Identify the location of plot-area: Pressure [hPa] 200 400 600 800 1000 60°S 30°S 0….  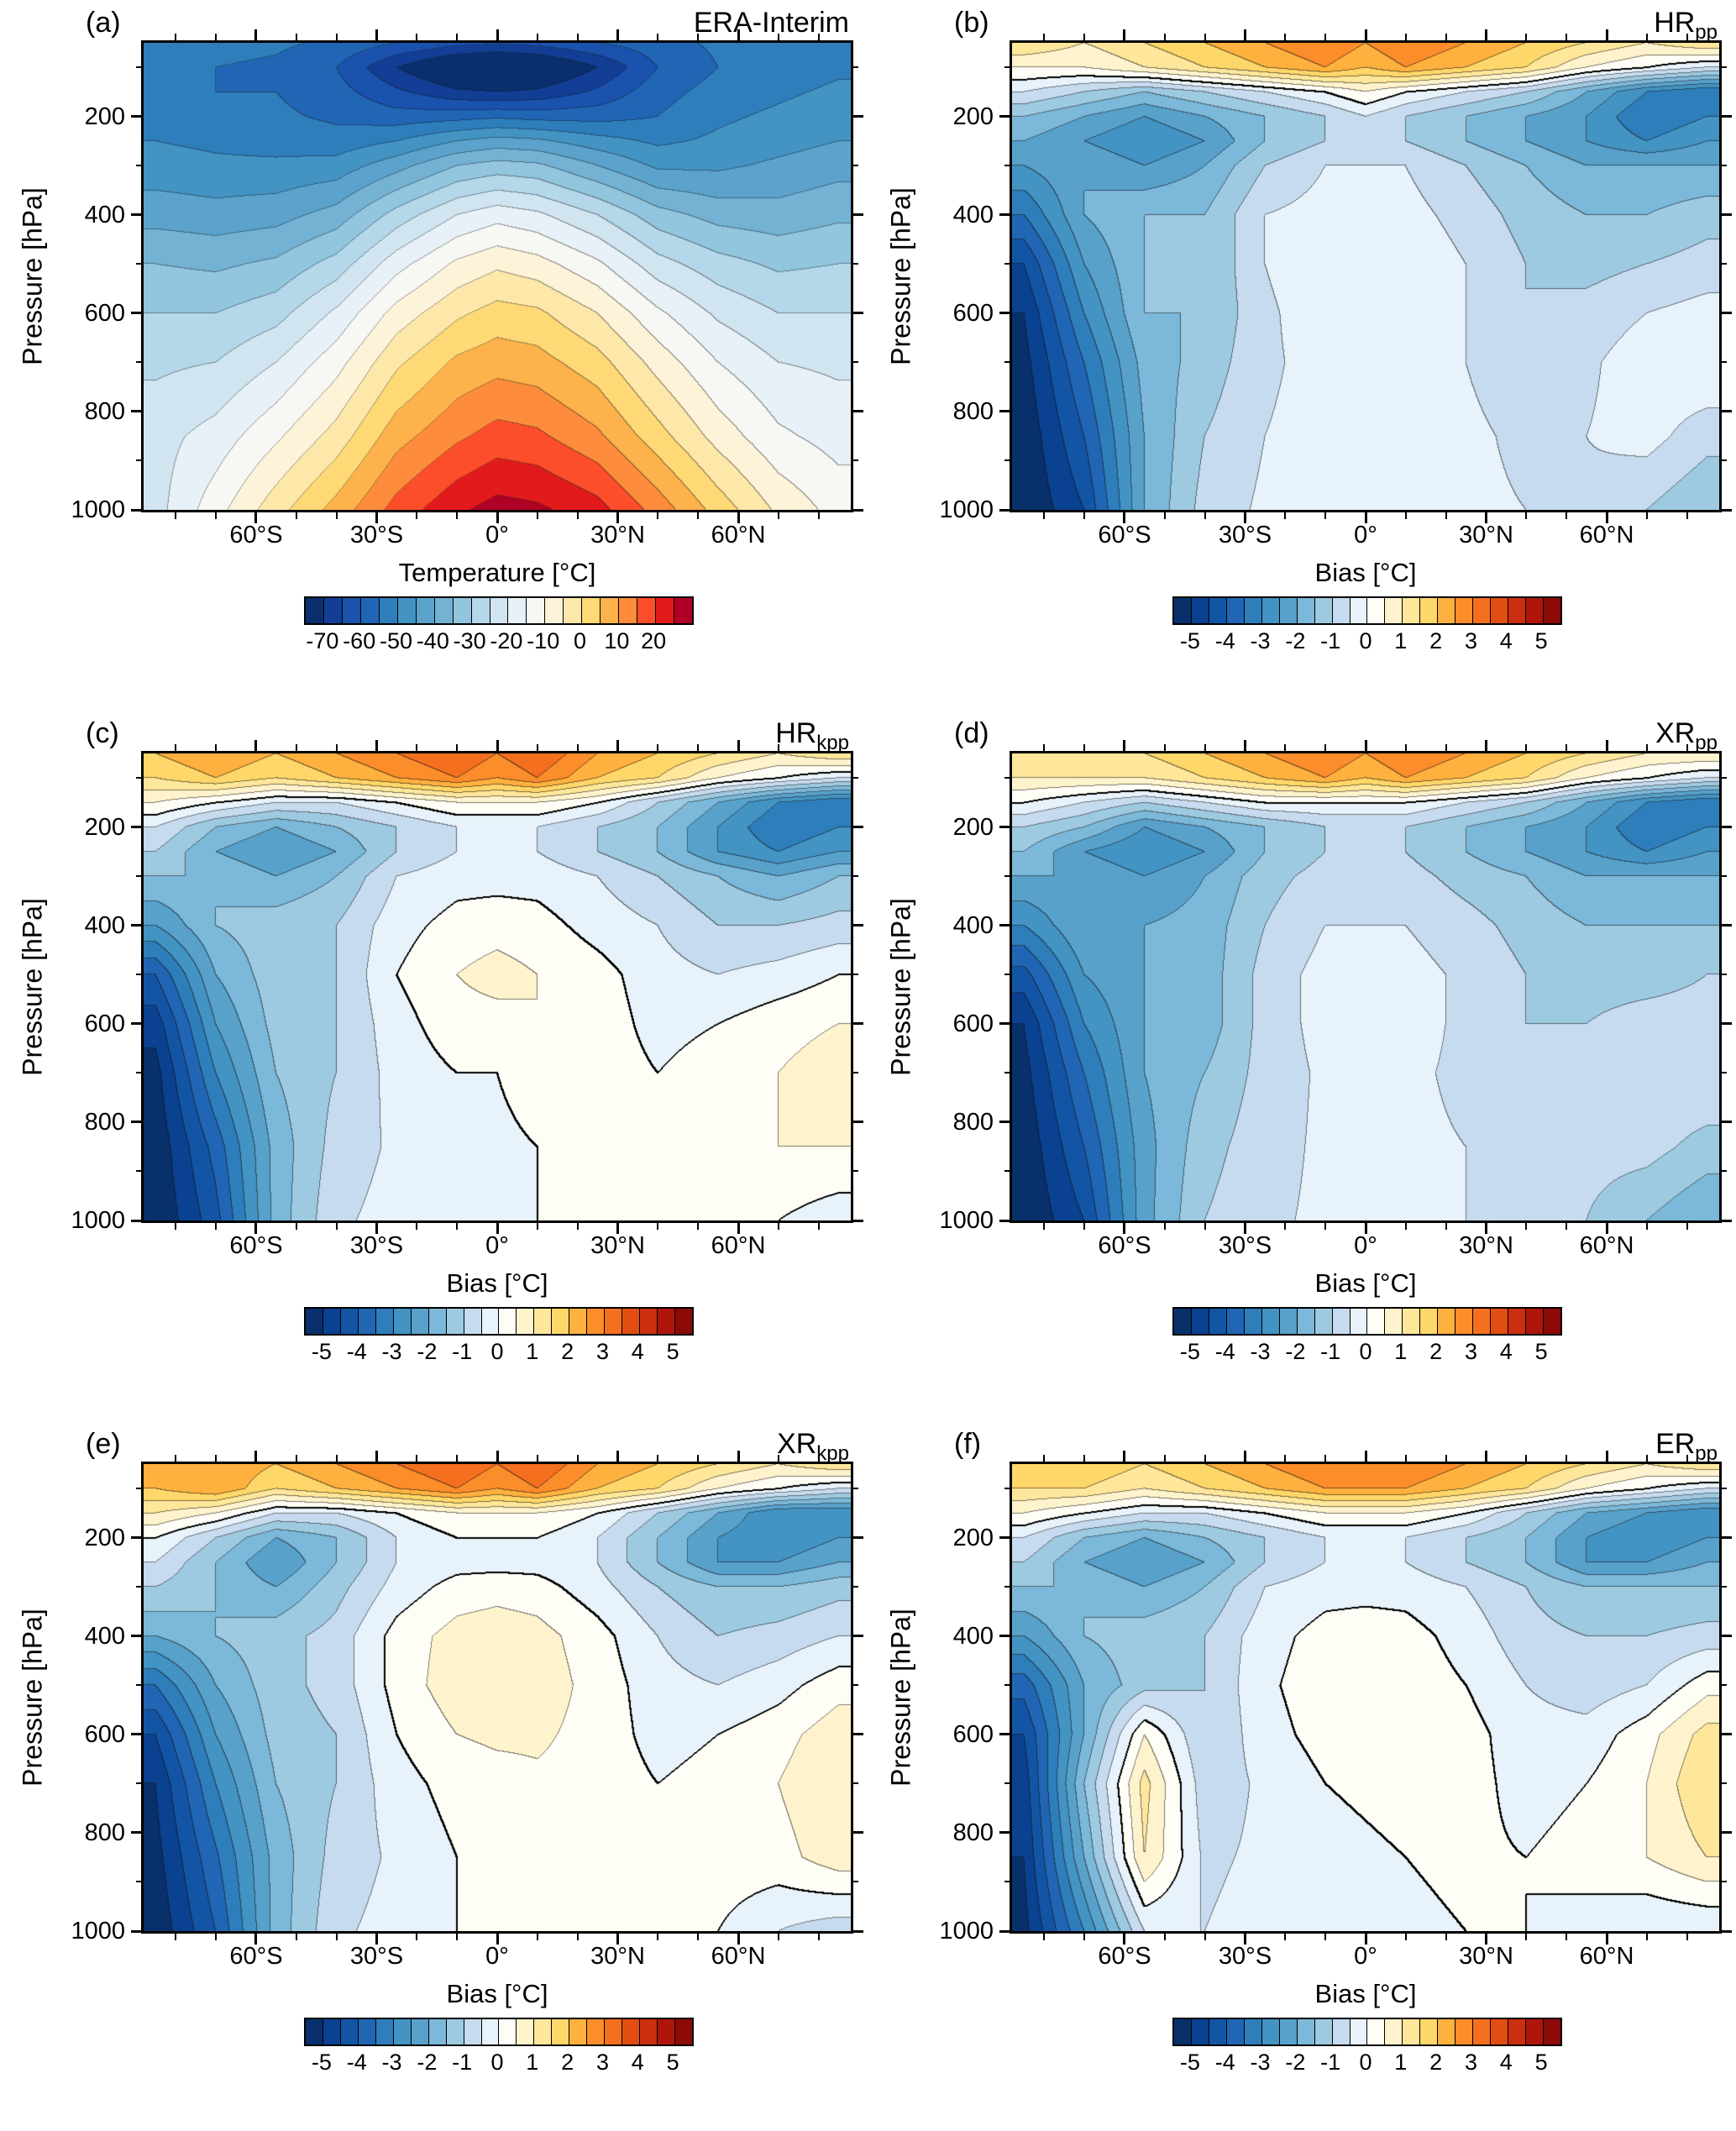
(1309, 288).